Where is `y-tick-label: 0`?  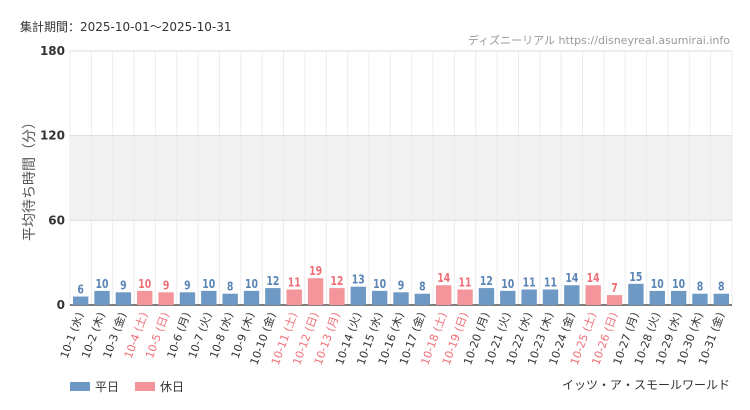
y-tick-label: 0 is located at coordinates (61, 305).